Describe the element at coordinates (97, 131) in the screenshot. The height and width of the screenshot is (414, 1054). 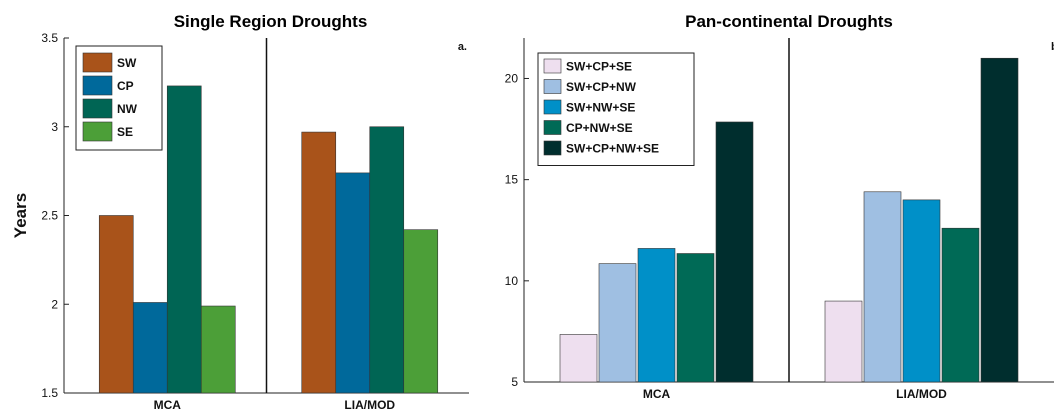
I see `legend-swatch-se` at that location.